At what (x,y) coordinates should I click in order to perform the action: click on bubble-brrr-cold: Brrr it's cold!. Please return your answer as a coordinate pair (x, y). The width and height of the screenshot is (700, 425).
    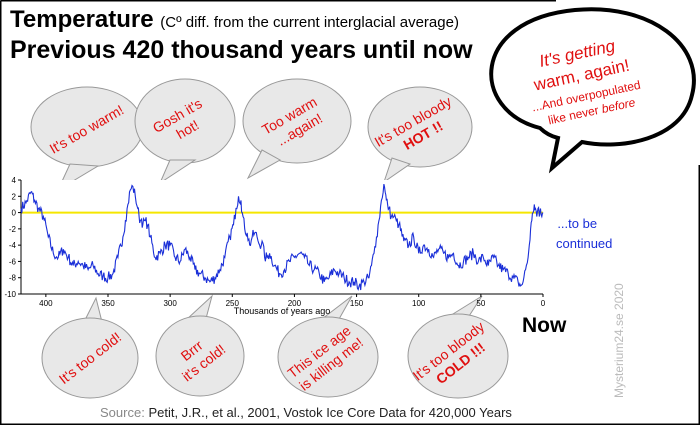
    Looking at the image, I should click on (200, 345).